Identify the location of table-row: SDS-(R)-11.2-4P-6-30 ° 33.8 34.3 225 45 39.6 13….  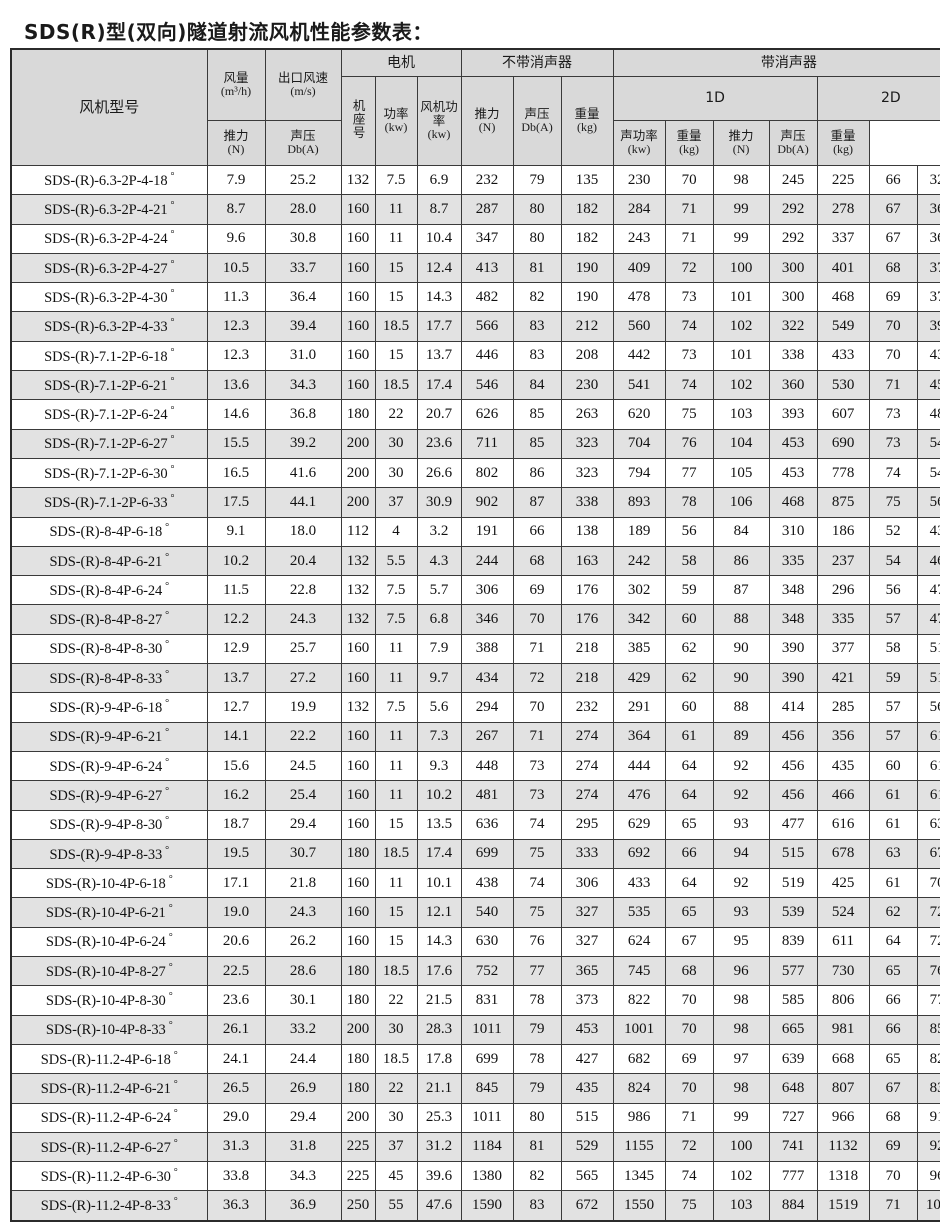
(475, 1176).